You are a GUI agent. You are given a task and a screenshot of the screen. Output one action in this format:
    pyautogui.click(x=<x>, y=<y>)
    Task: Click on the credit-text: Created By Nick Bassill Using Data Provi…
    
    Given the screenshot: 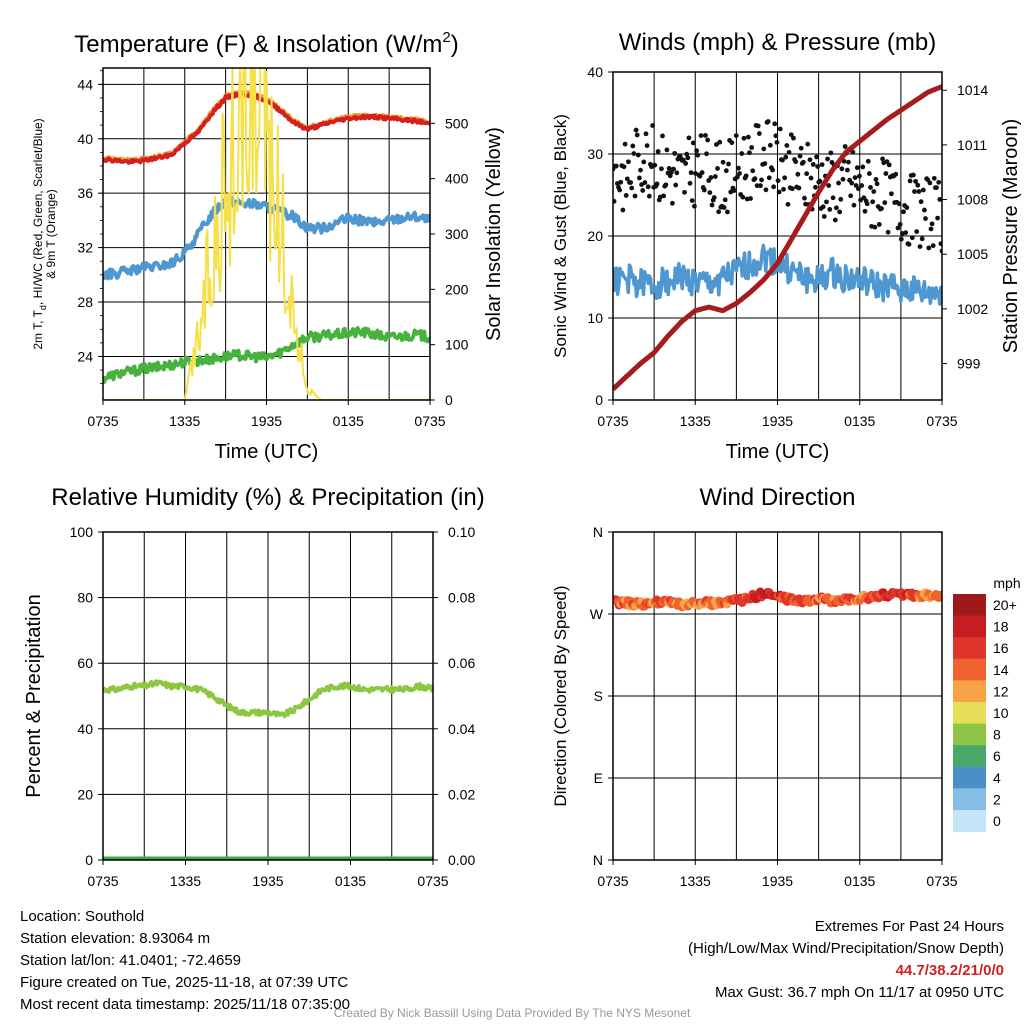 What is the action you would take?
    pyautogui.click(x=512, y=1013)
    